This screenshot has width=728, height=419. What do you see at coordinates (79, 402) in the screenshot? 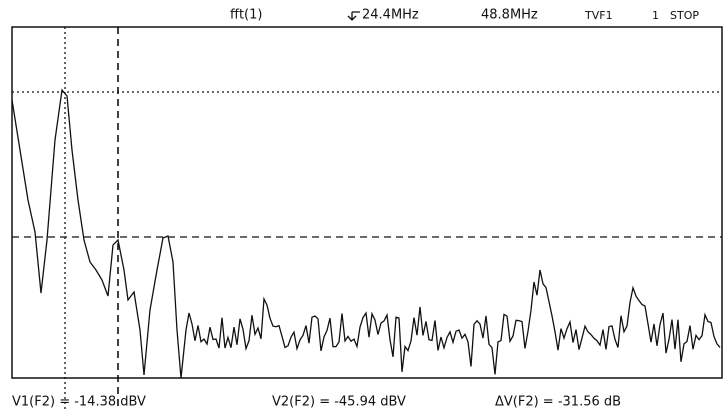
I see `readout-v1: V1(F2) = -14.38 dBV` at bounding box center [79, 402].